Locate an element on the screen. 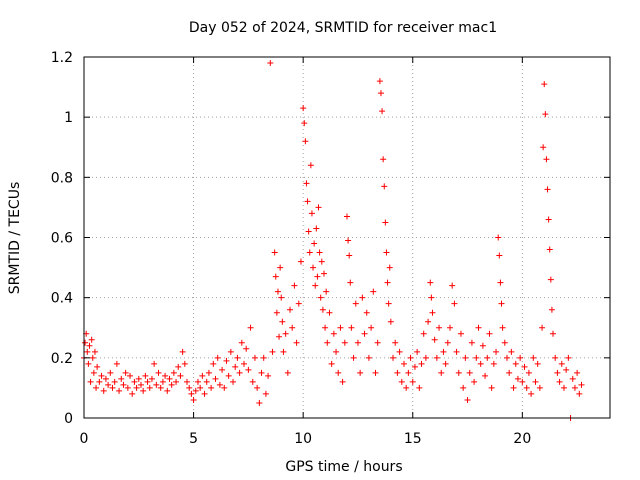  y-tick-label: 0.8 is located at coordinates (62, 178).